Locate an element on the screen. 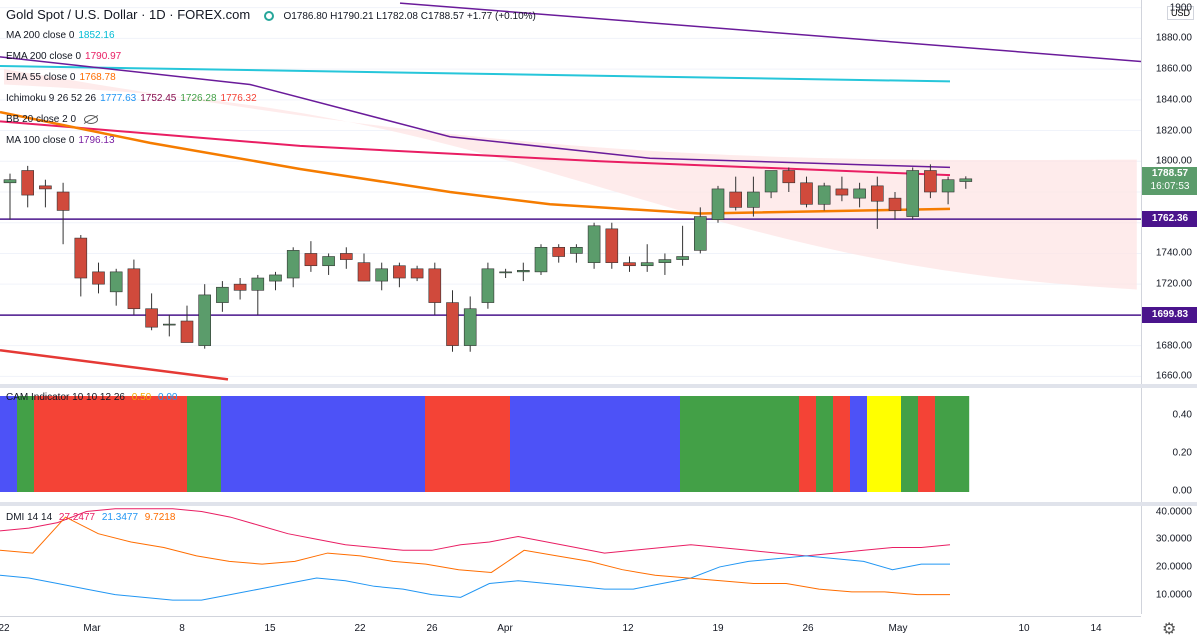 Image resolution: width=1197 pixels, height=642 pixels. level-price-tag: 1762.36 is located at coordinates (1169, 219).